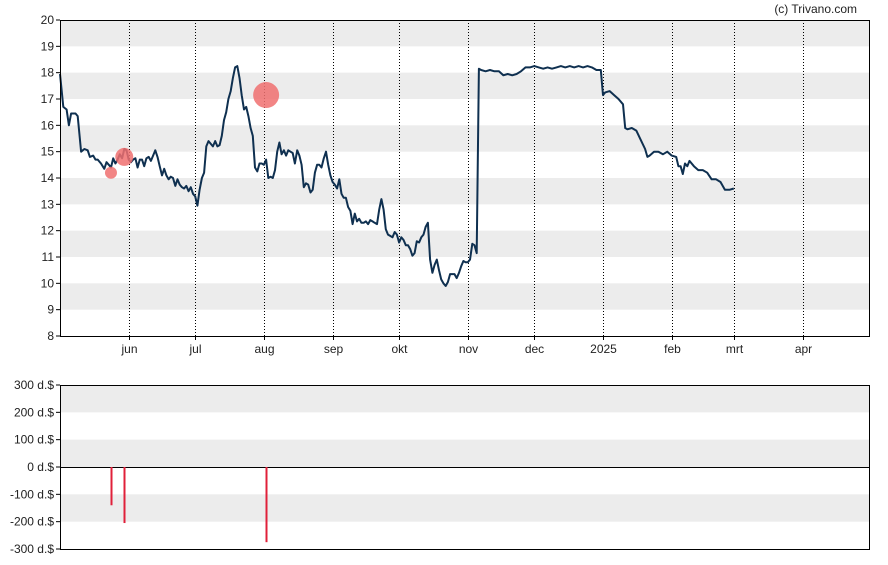 This screenshot has width=888, height=565. What do you see at coordinates (194, 349) in the screenshot?
I see `x-tick-label: jul` at bounding box center [194, 349].